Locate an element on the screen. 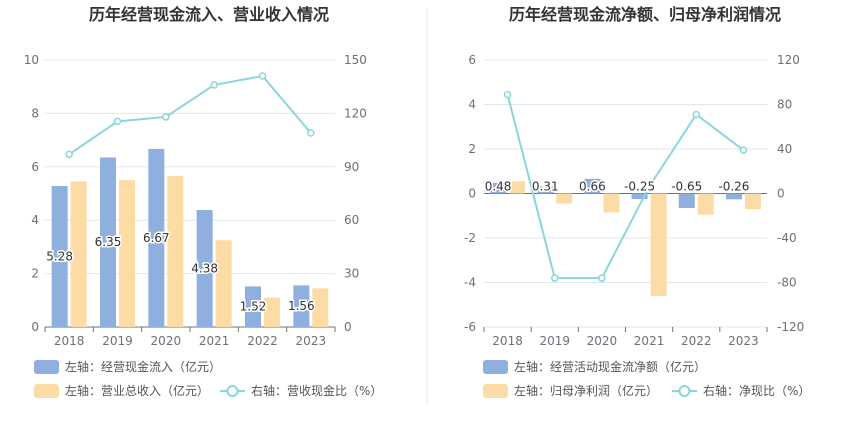 This screenshot has height=437, width=850. bar-data-label: 0.31 is located at coordinates (545, 187).